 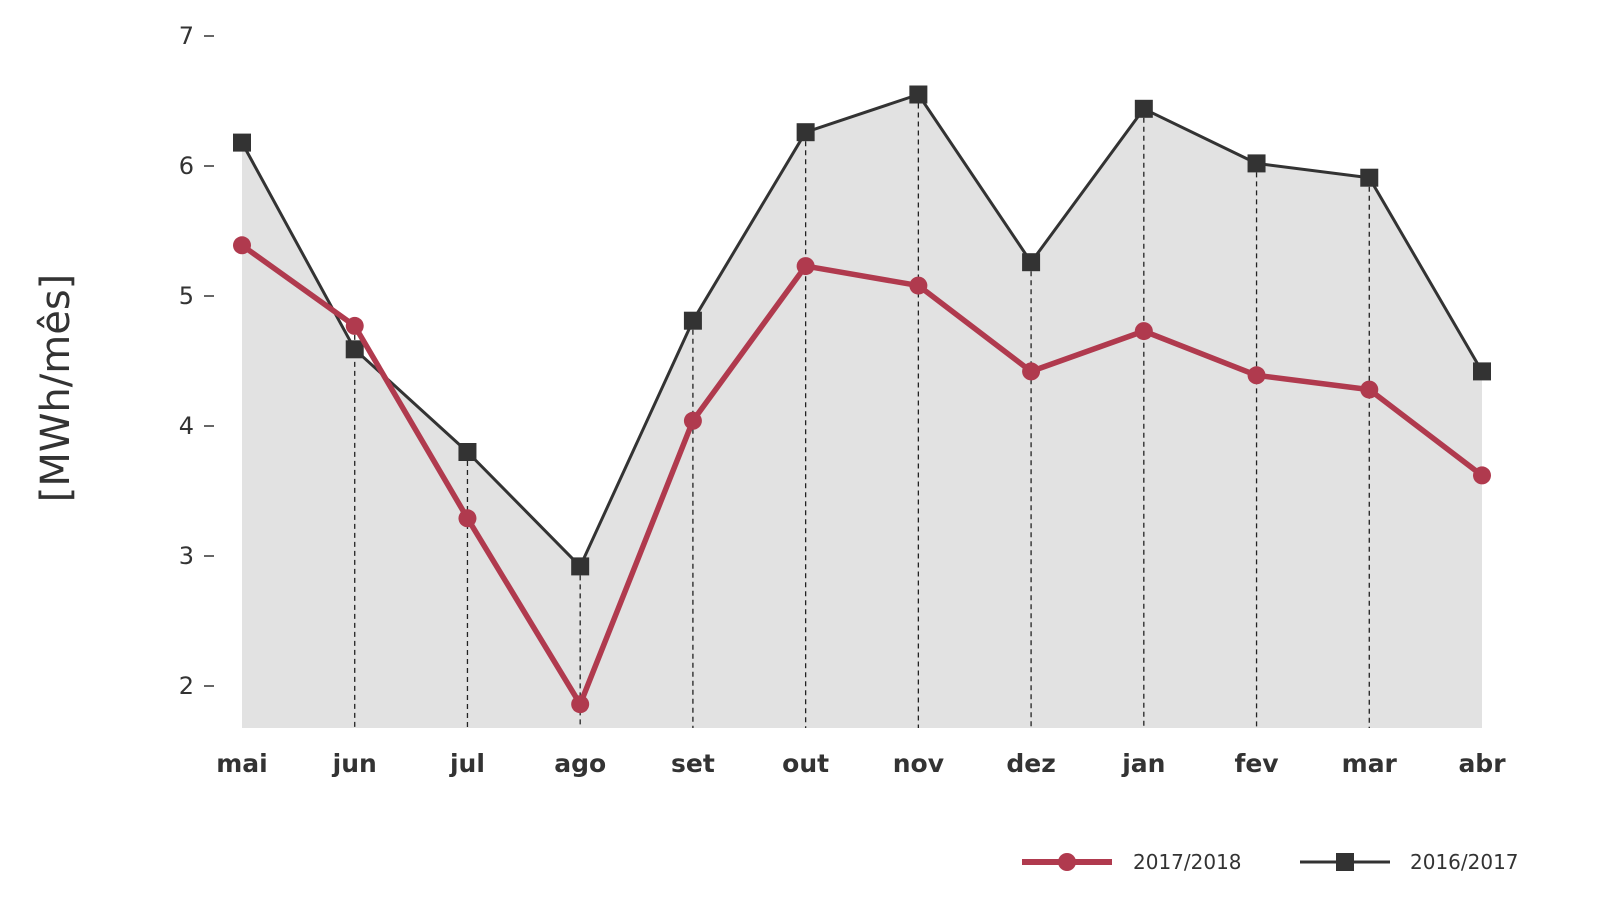 I want to click on x-tick-label: abr, so click(x=1482, y=763).